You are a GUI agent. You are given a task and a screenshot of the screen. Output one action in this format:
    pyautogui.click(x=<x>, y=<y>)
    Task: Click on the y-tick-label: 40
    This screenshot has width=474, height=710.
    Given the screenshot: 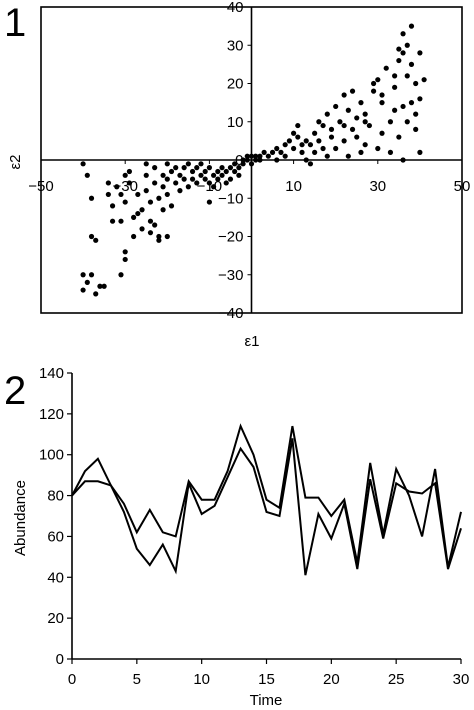 What is the action you would take?
    pyautogui.click(x=55, y=577)
    